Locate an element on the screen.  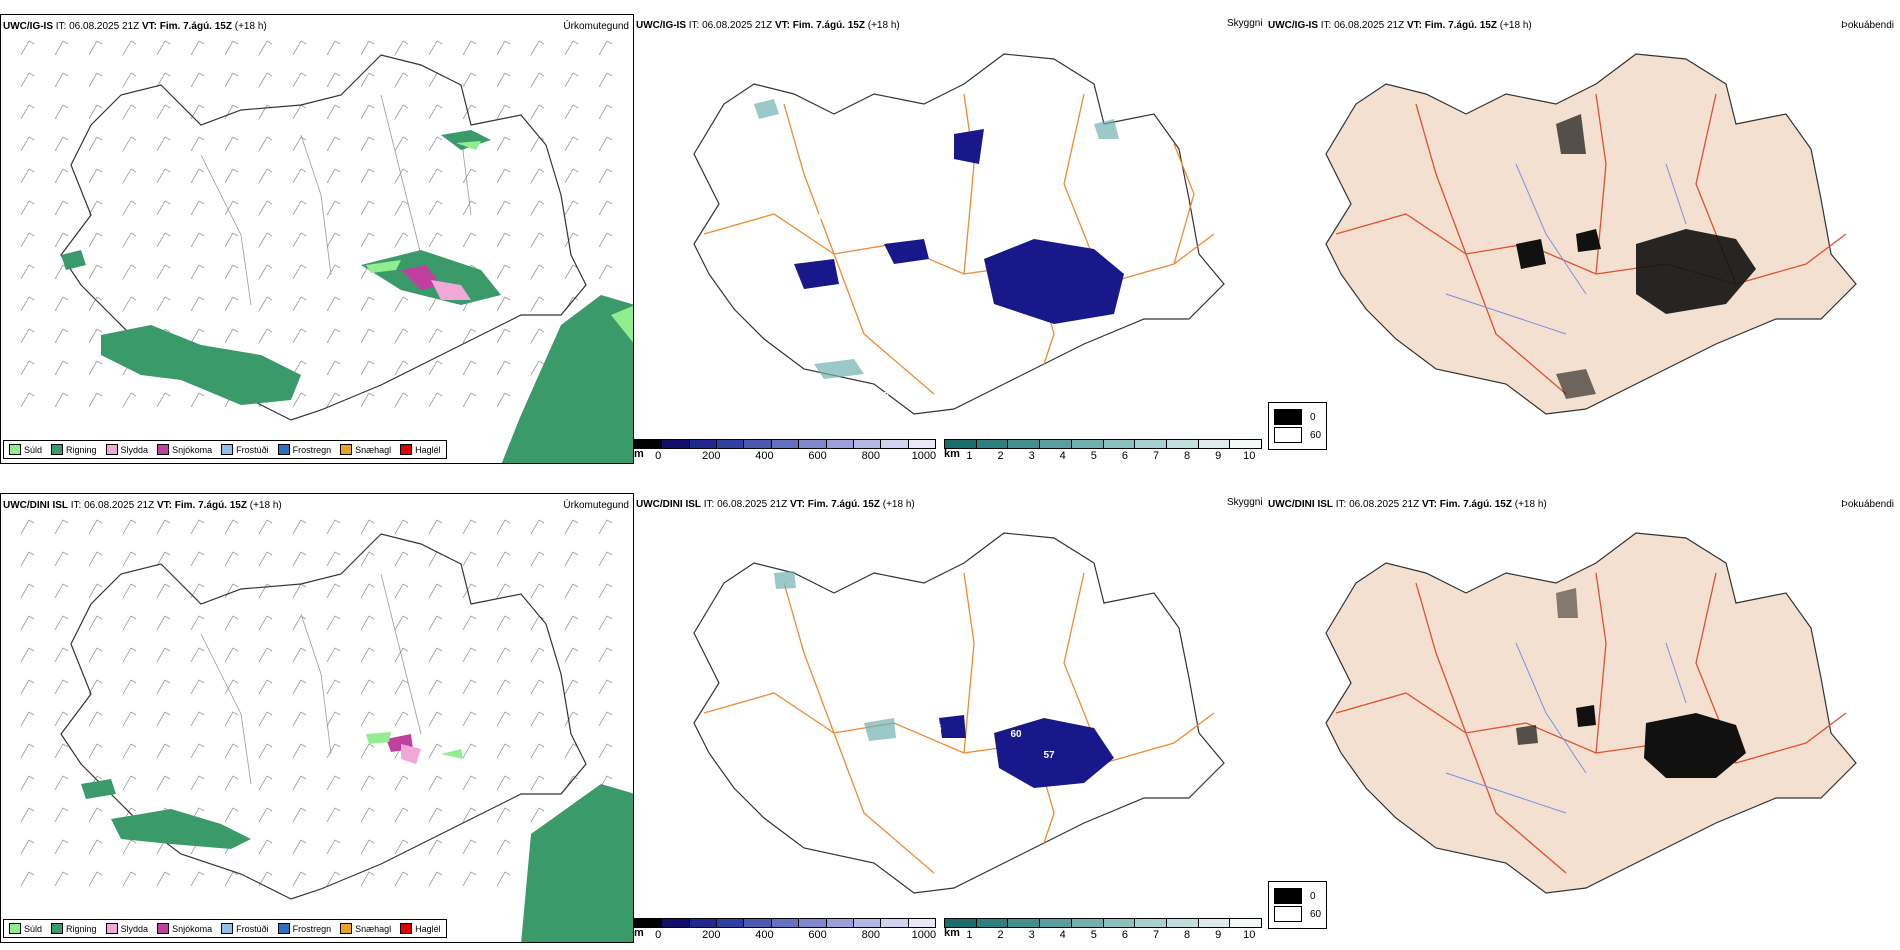
colorbar-m-ticks: 0 200 400 600 800 1000 is located at coordinates (785, 455).